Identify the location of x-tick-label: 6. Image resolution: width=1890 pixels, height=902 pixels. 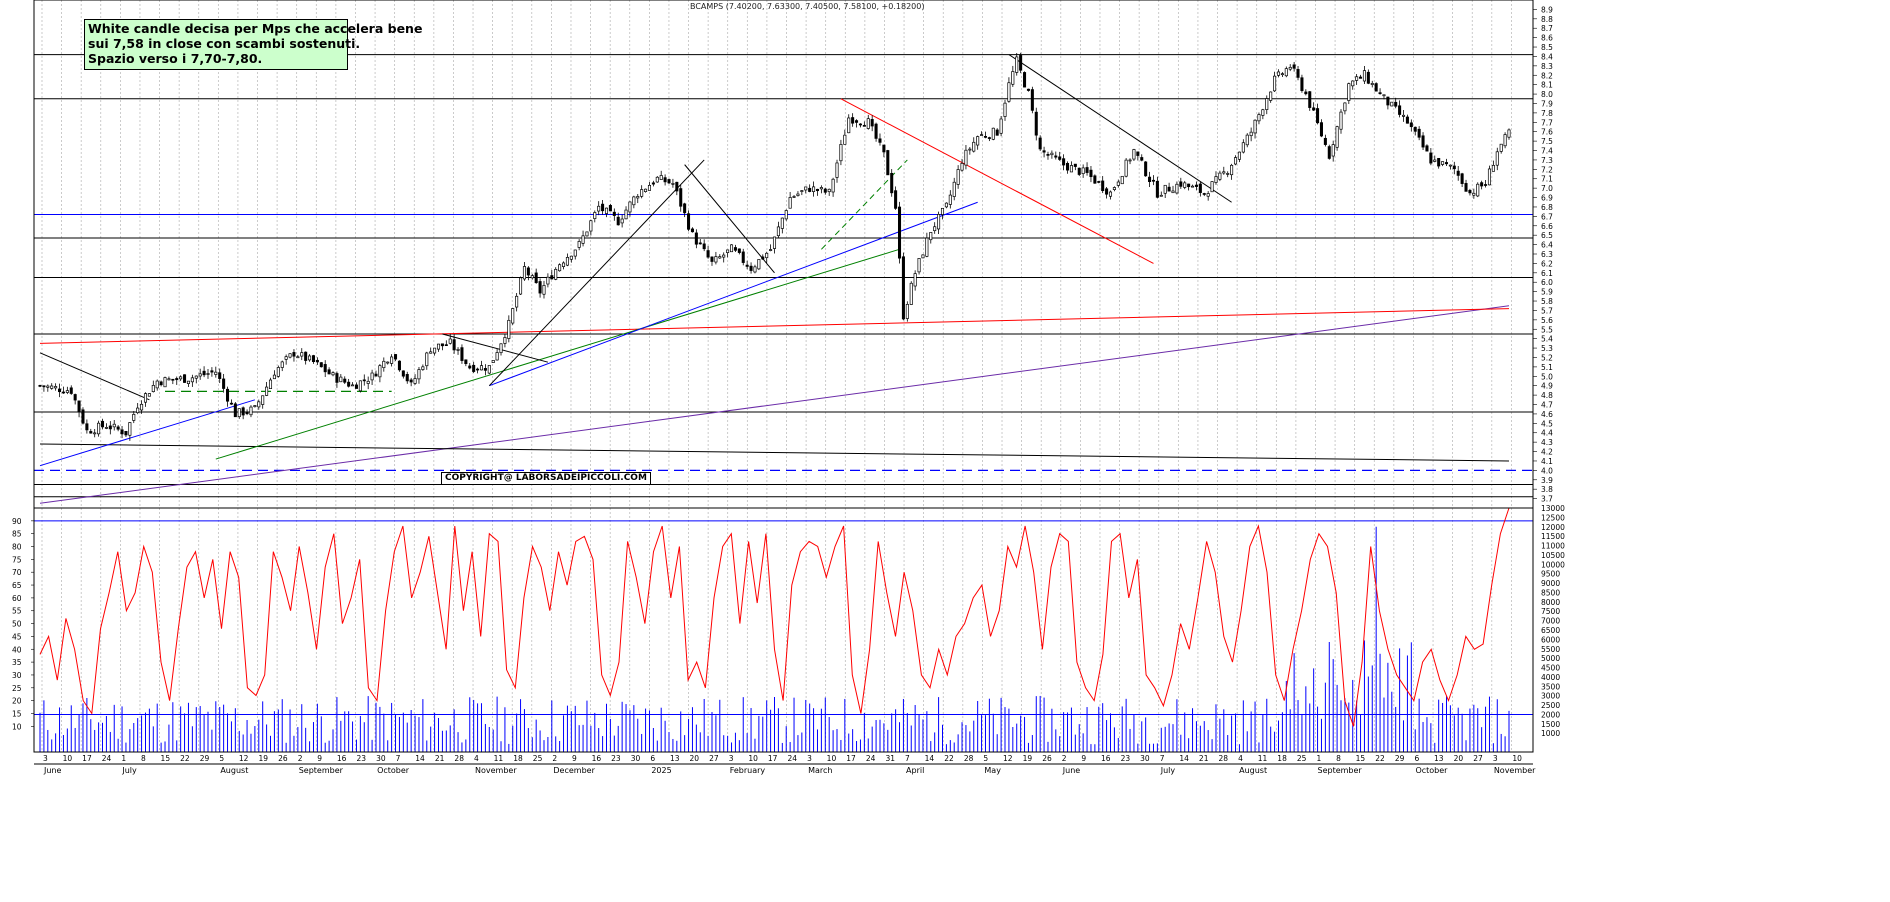
(652, 758).